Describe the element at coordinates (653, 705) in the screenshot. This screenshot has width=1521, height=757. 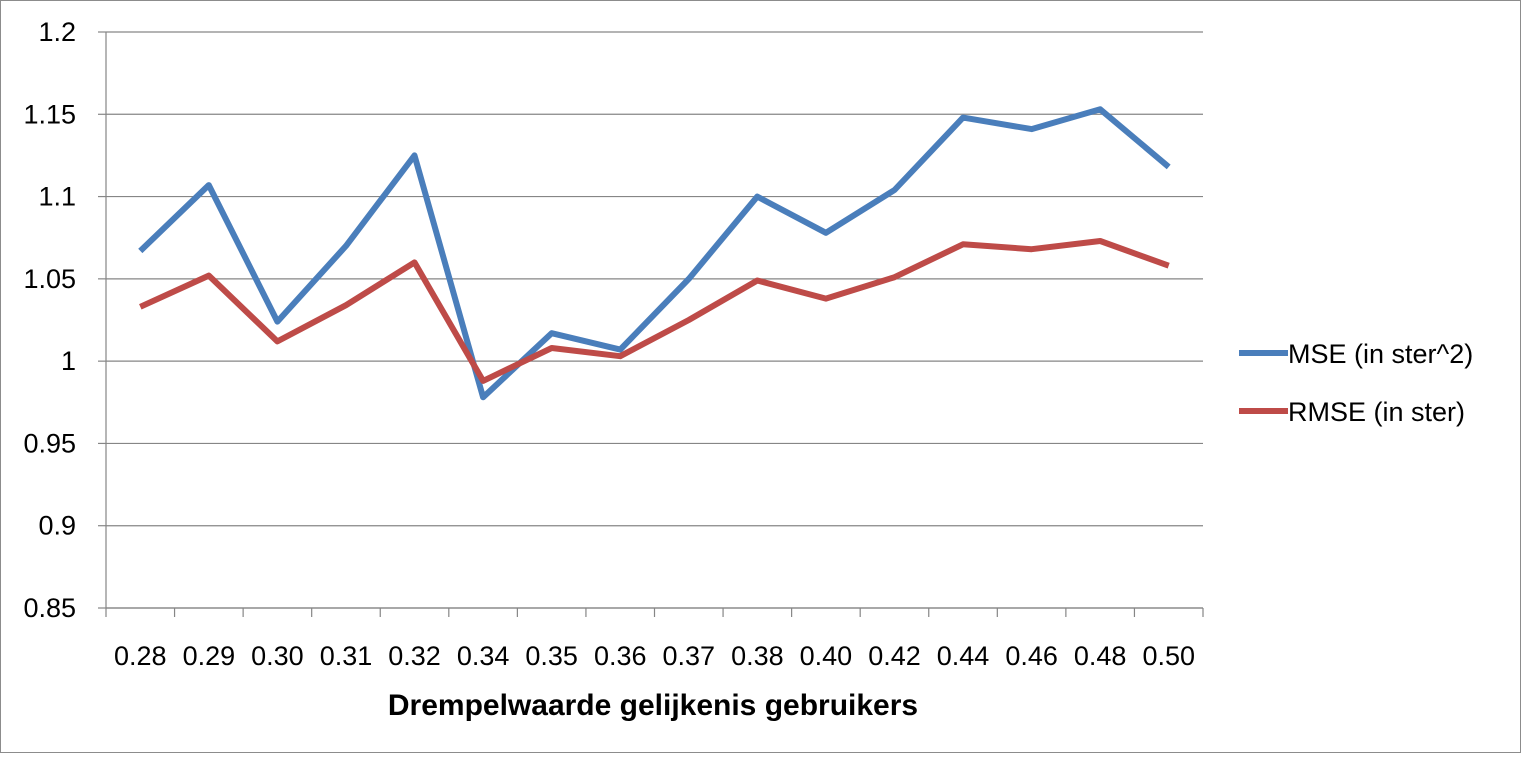
I see `x-axis-title: Drempelwaarde gelijkenis gebruikers` at that location.